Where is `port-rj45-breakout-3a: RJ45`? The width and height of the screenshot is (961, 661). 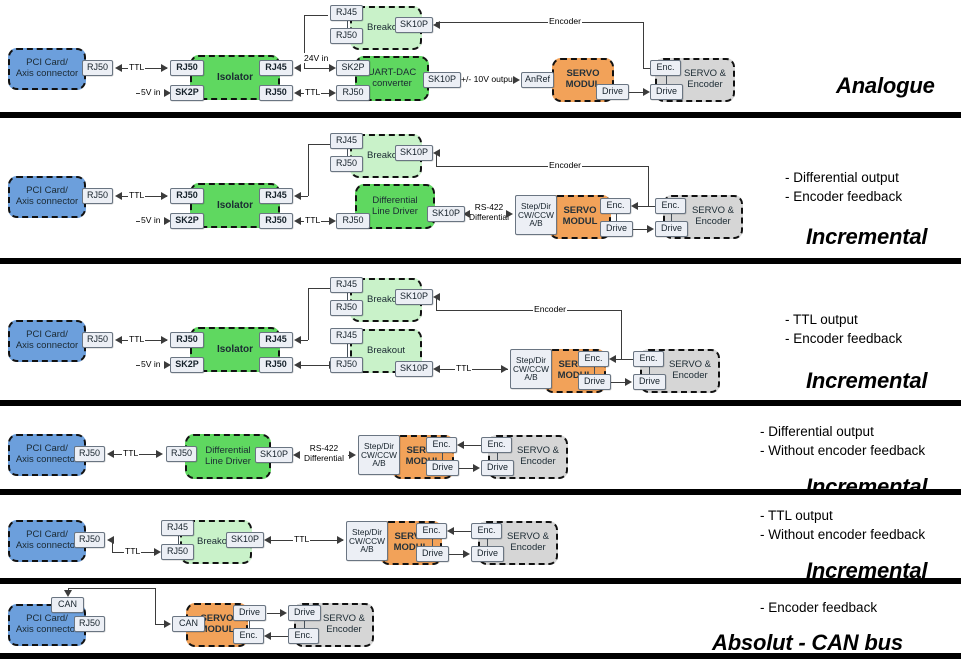 port-rj45-breakout-3a: RJ45 is located at coordinates (346, 285).